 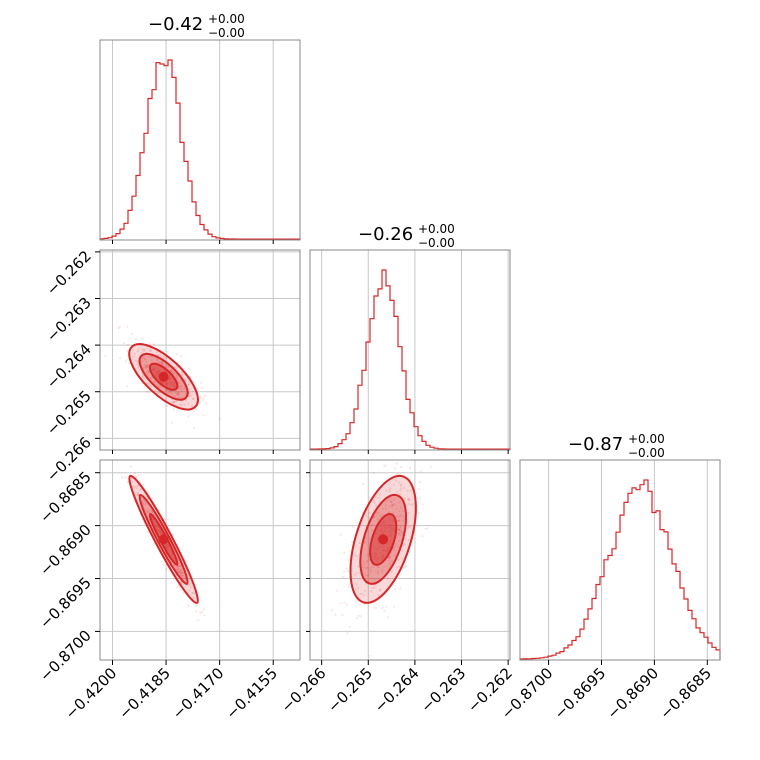 What do you see at coordinates (685, 693) in the screenshot?
I see `x-tick-label-08685: −0.8685` at bounding box center [685, 693].